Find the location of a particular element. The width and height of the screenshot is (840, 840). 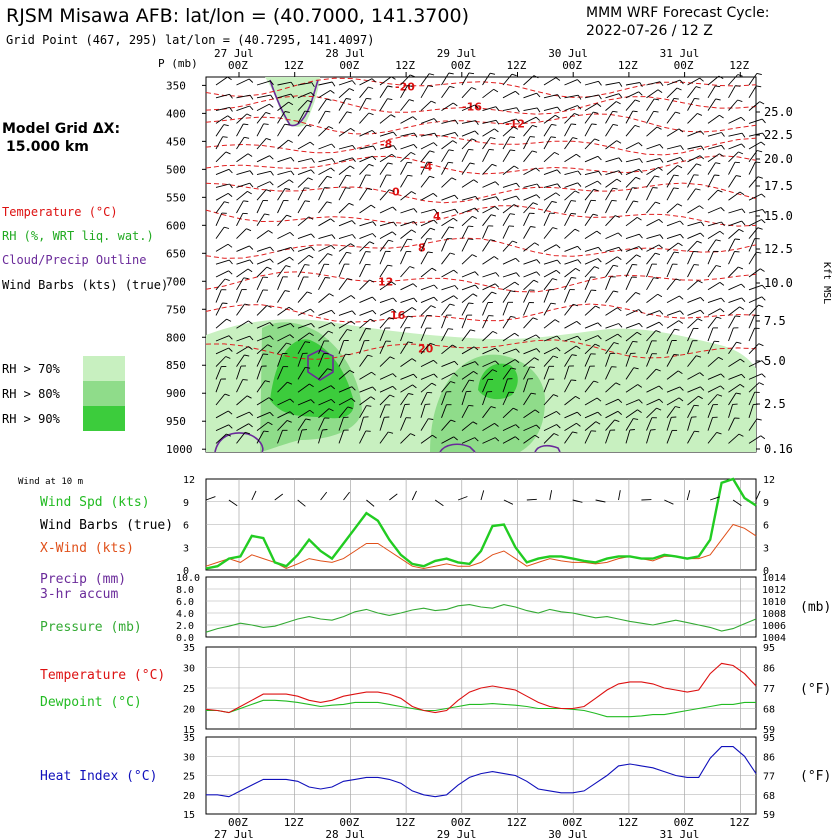

pressure-tick-label: 600 is located at coordinates (176, 225).